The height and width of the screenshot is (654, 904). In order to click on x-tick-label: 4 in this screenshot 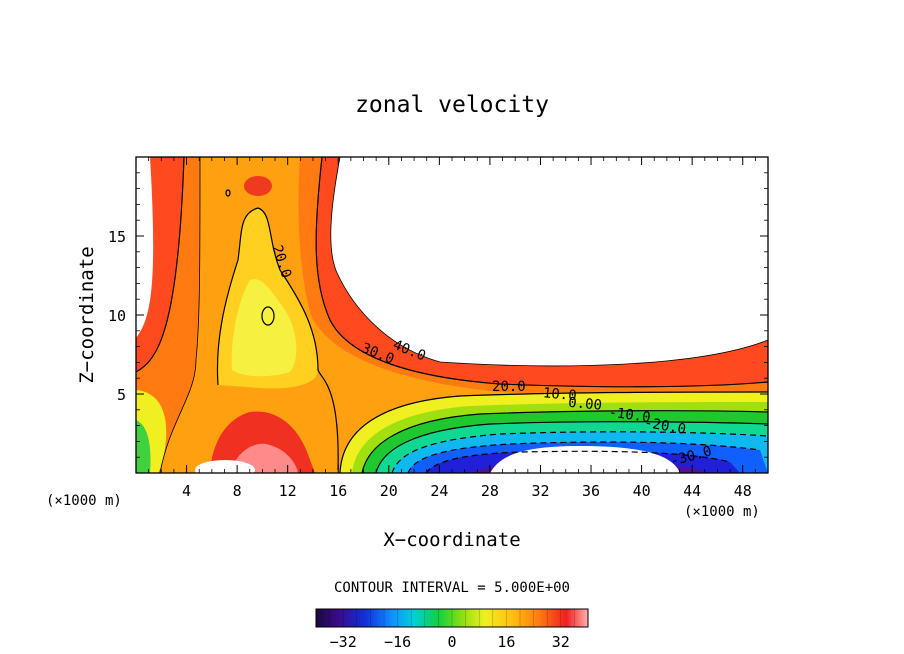, I will do `click(186, 491)`.